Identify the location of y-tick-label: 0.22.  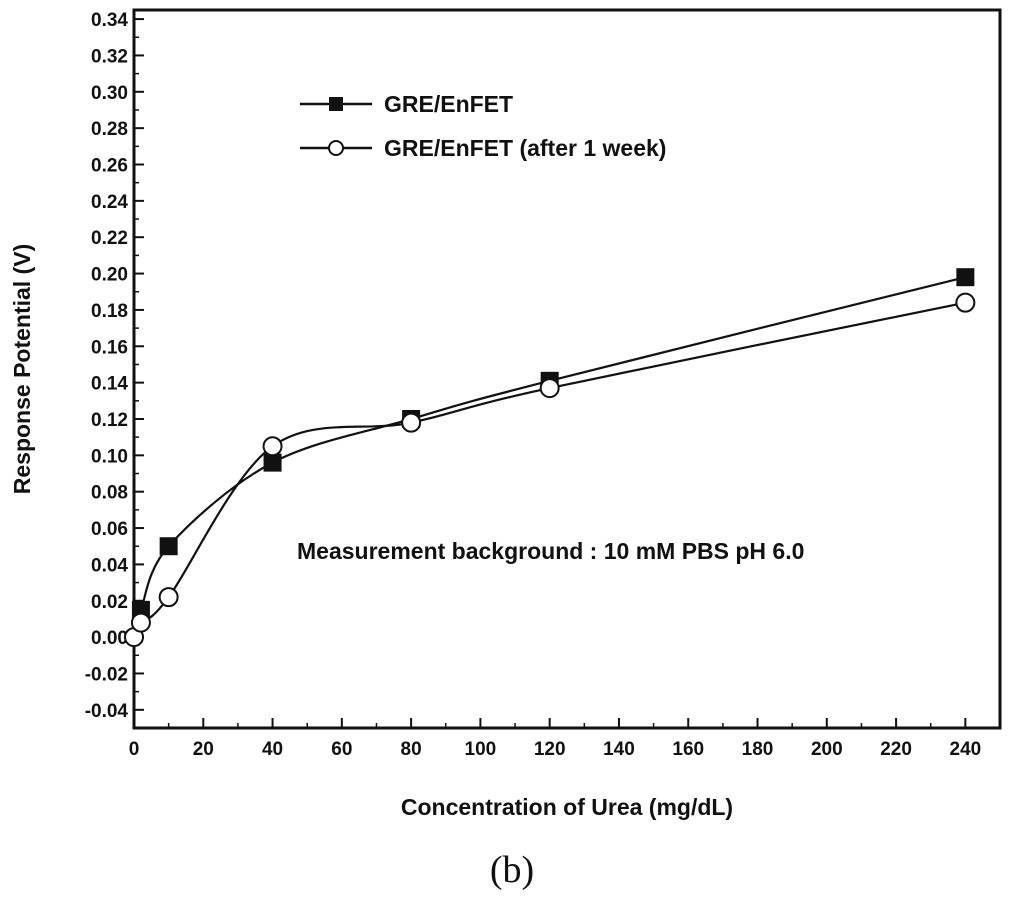
(109, 238).